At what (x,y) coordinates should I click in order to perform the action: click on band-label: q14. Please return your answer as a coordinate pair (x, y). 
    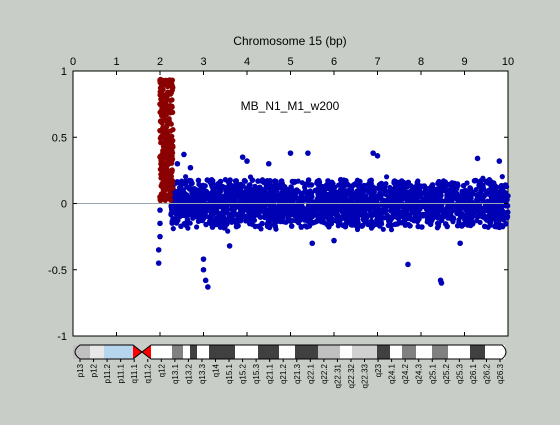
    Looking at the image, I should click on (215, 370).